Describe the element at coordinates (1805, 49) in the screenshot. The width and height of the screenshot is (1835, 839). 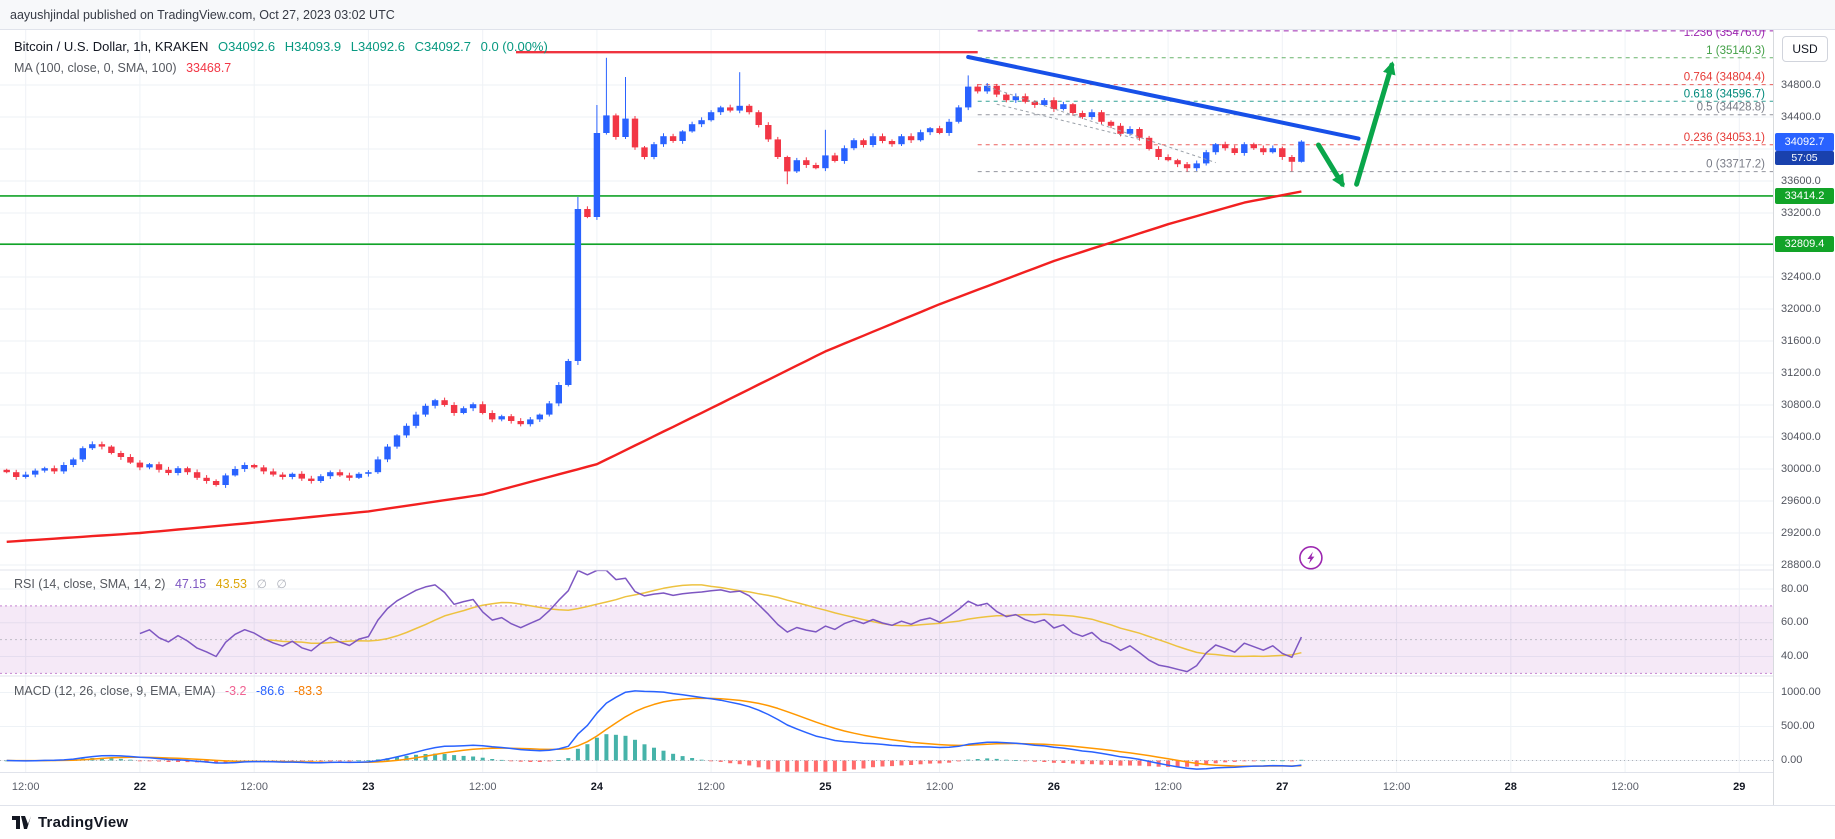
I see `currency-button: USD` at that location.